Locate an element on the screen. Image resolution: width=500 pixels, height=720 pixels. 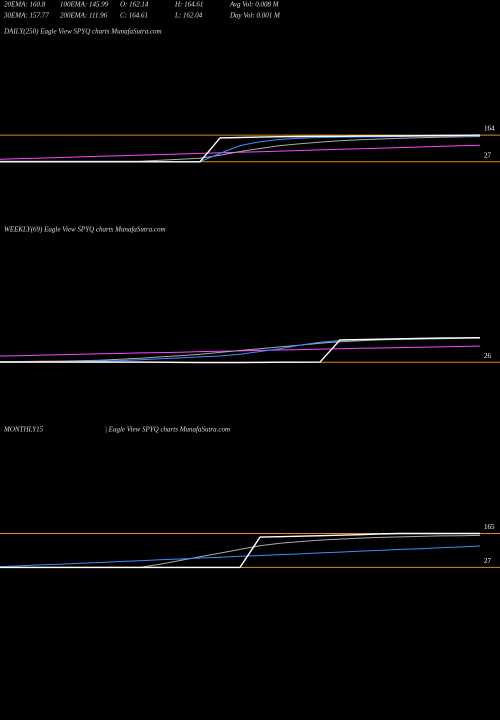
panel-subtitle: | Eagle View SPYQ charts MunafaSutra.com is located at coordinates (167, 430).